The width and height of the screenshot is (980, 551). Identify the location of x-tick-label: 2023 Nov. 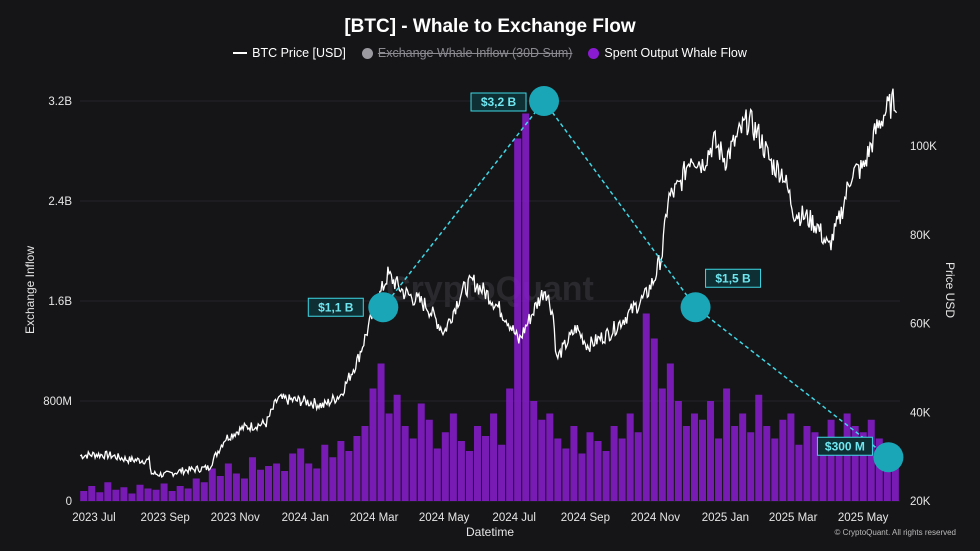
(235, 518).